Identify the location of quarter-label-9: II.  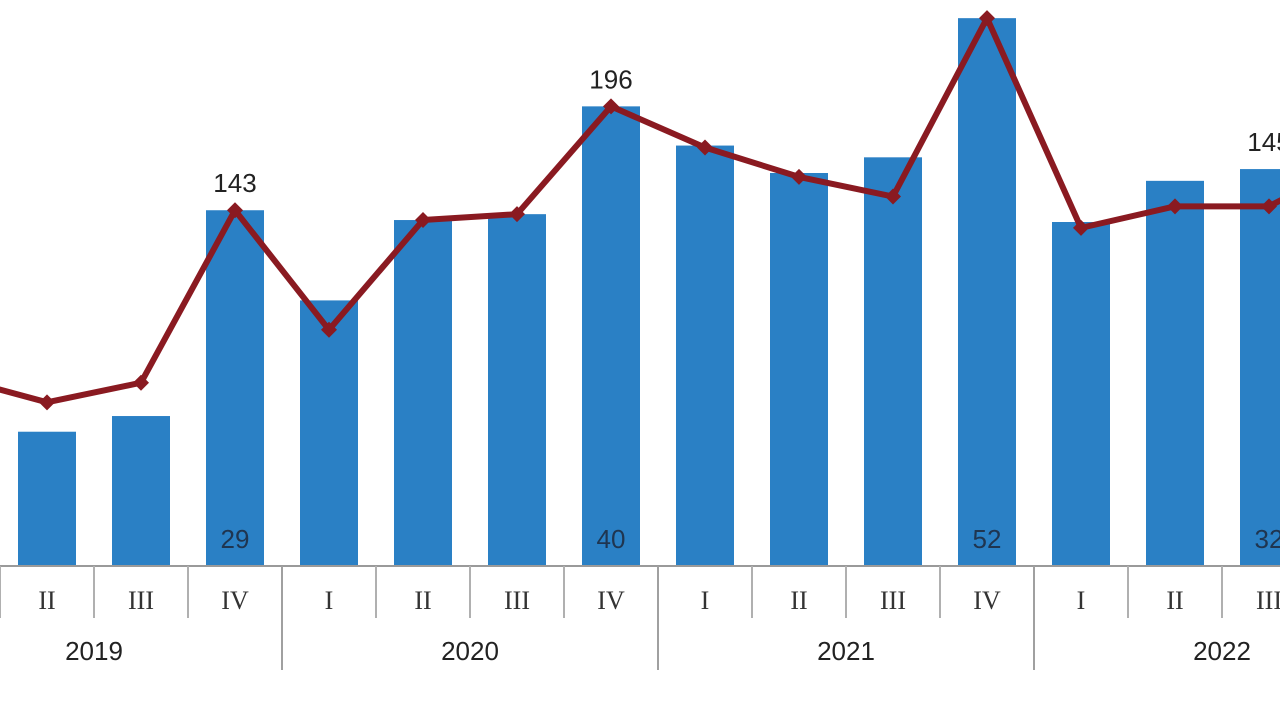
(798, 600).